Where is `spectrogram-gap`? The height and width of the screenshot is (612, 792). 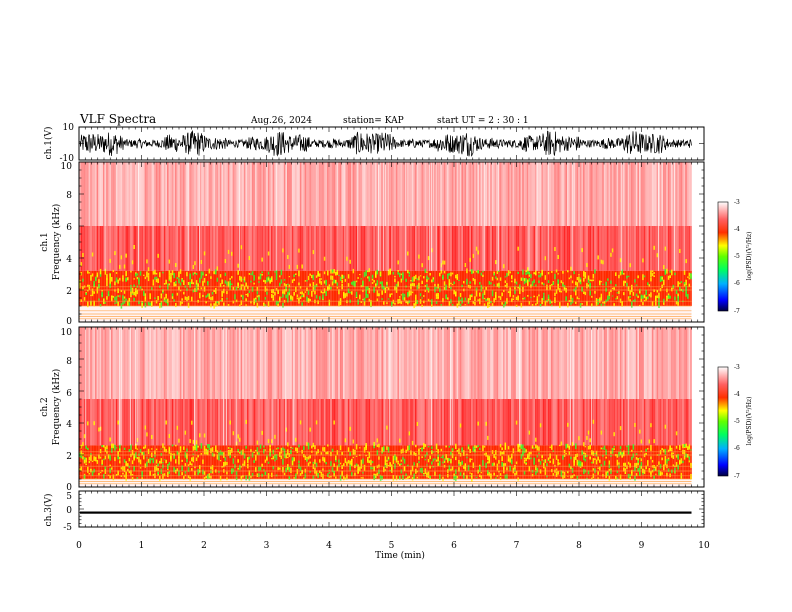 spectrogram-gap is located at coordinates (574, 386).